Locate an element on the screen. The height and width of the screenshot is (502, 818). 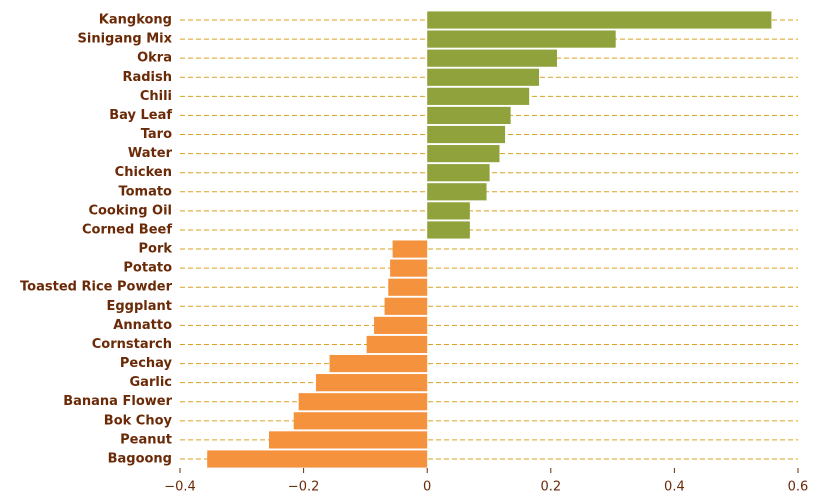
category-label: Chicken is located at coordinates (143, 172).